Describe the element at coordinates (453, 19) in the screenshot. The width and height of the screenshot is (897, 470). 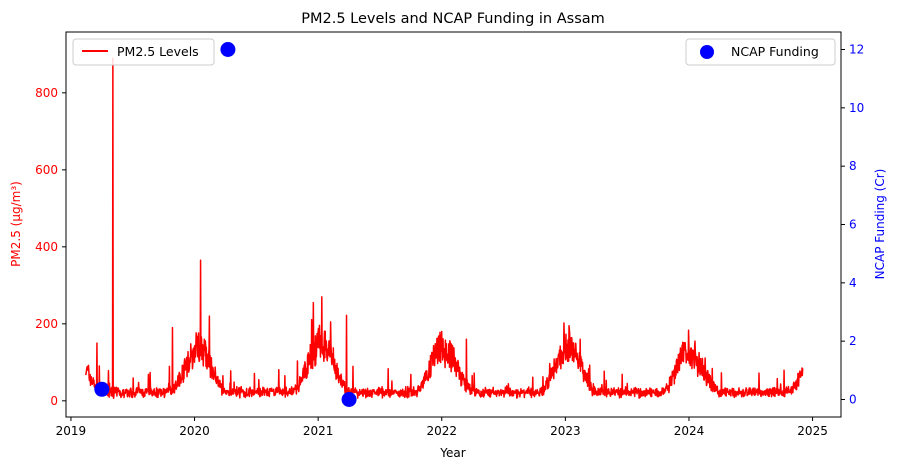
I see `chart-title: PM2.5 Levels and NCAP Funding in Assam` at that location.